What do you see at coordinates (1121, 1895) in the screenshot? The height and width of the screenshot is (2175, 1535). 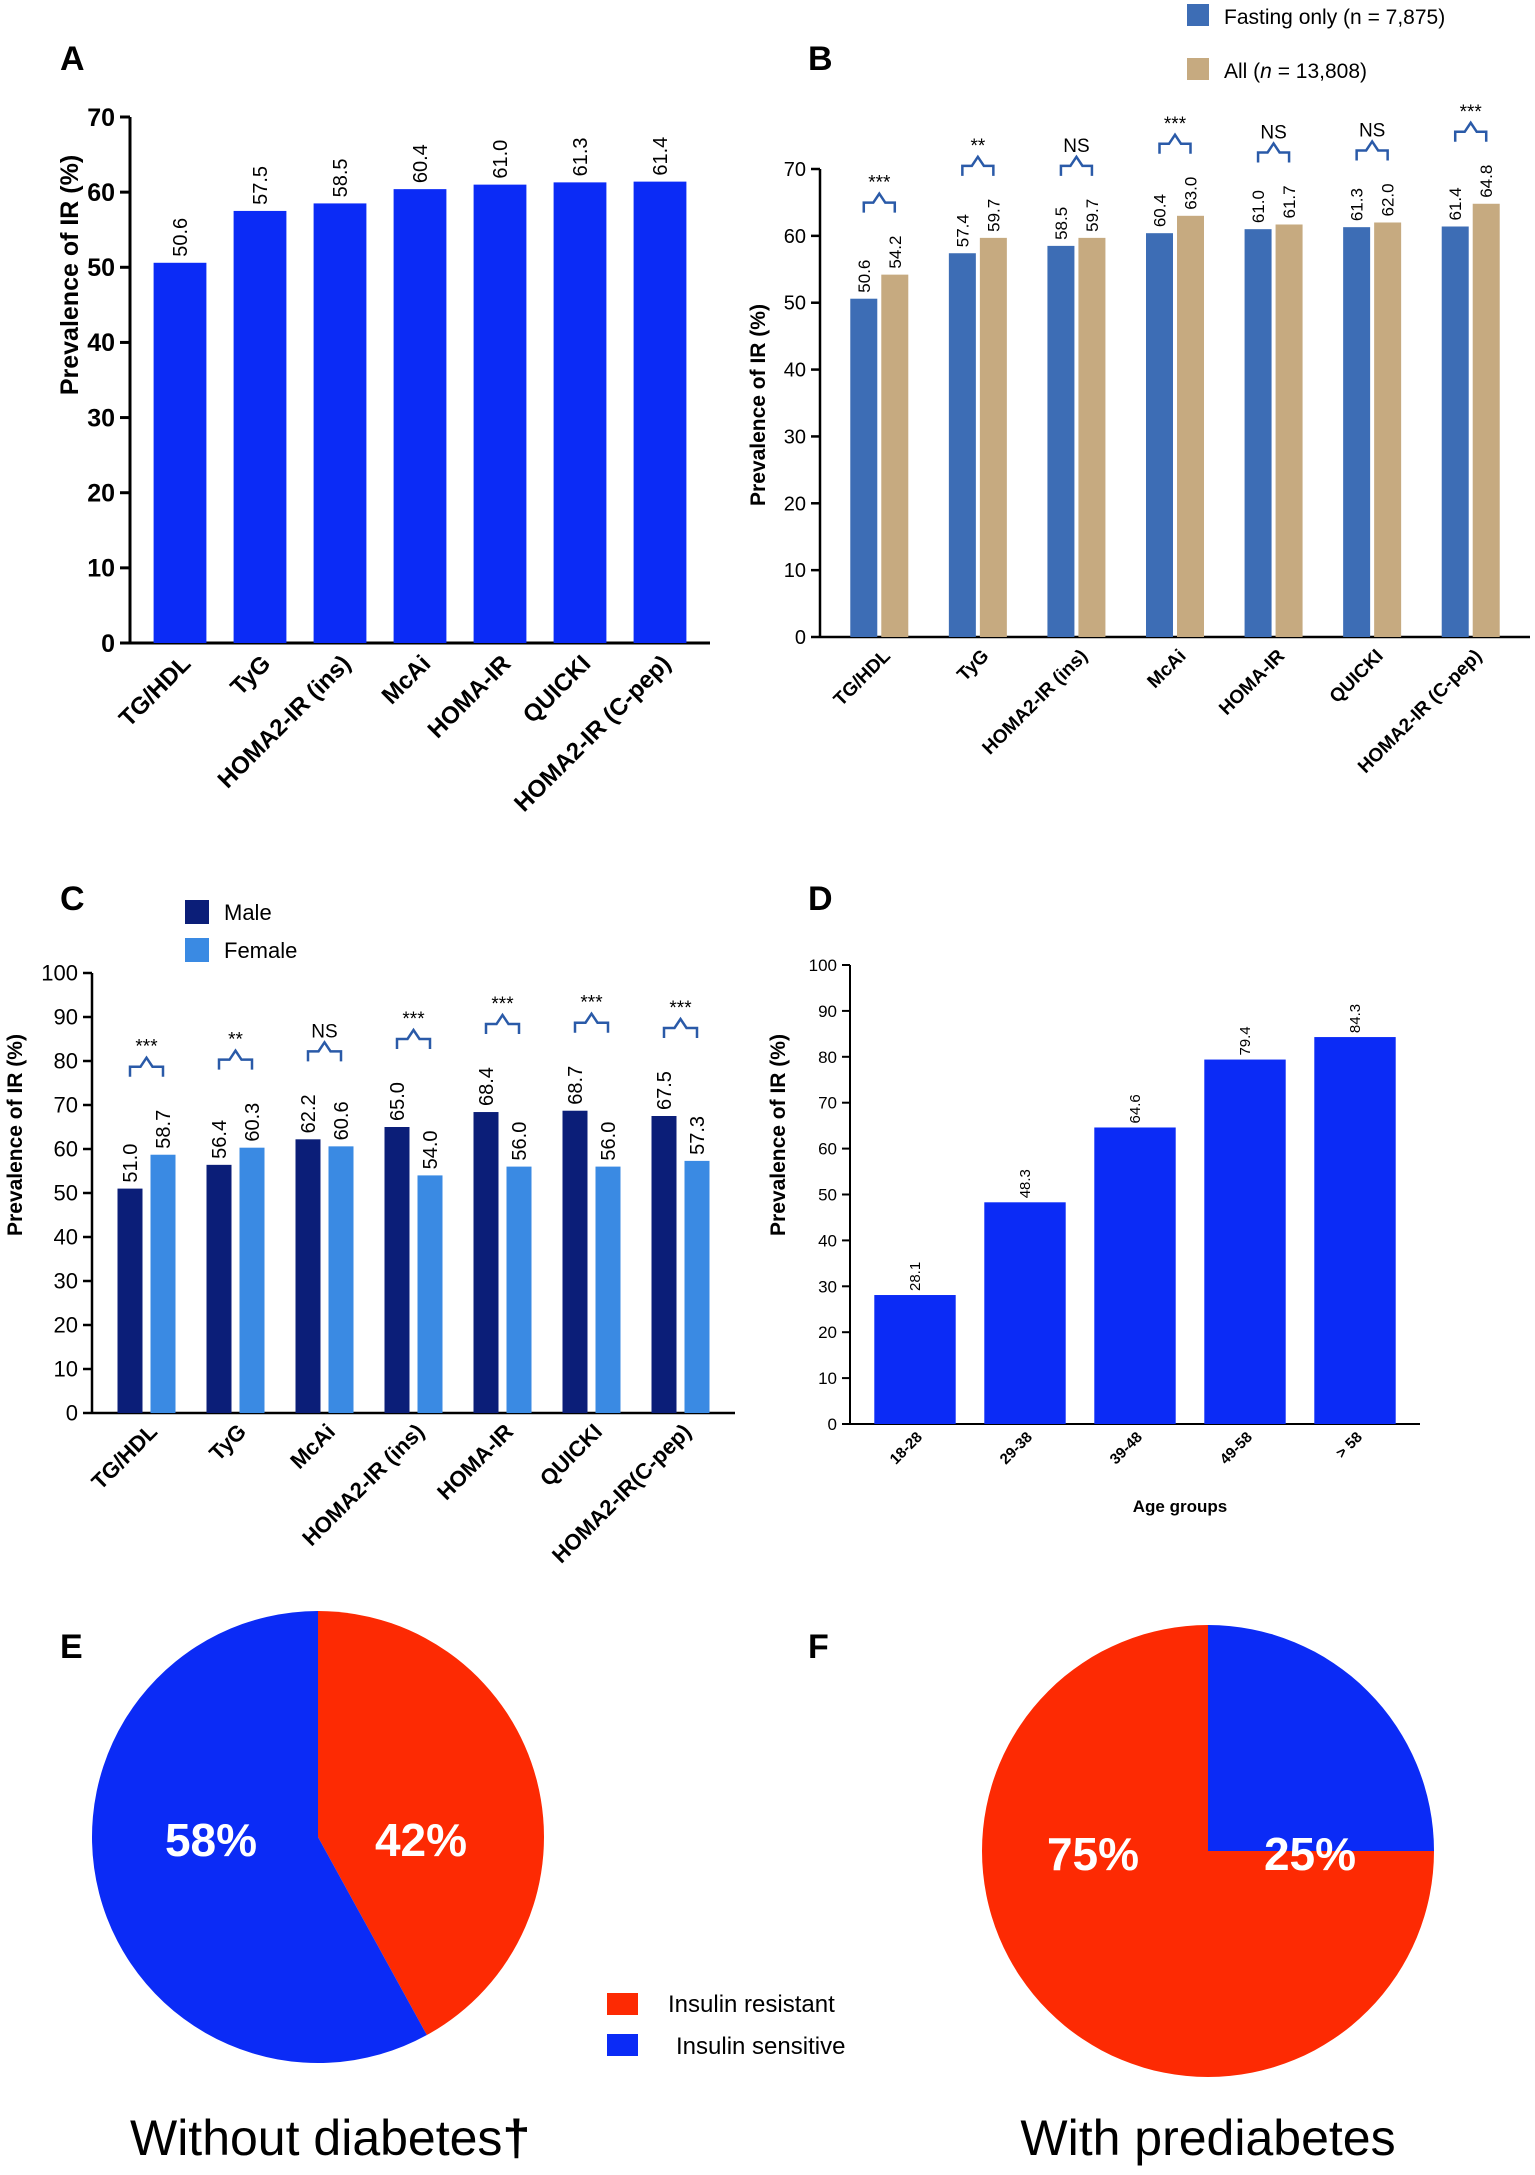 I see `panel-f: F 75% 25% With prediabetes` at bounding box center [1121, 1895].